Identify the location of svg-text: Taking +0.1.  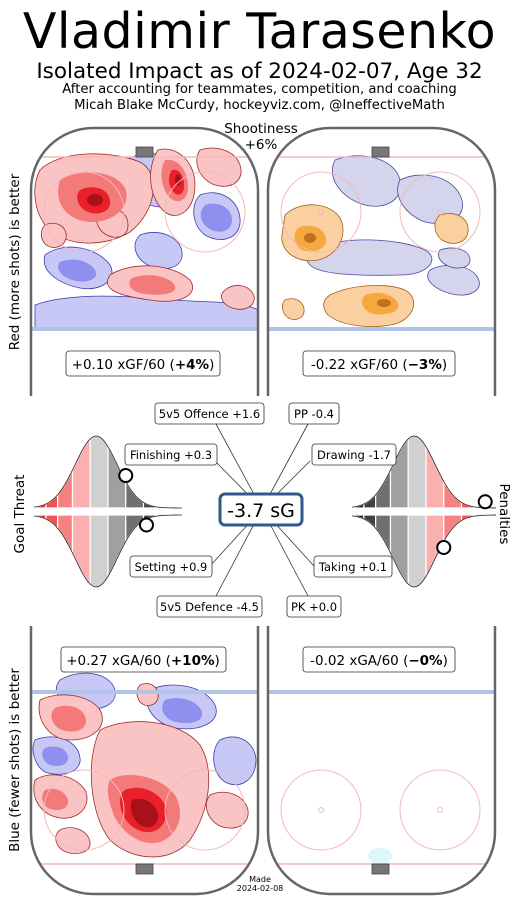
(352, 567).